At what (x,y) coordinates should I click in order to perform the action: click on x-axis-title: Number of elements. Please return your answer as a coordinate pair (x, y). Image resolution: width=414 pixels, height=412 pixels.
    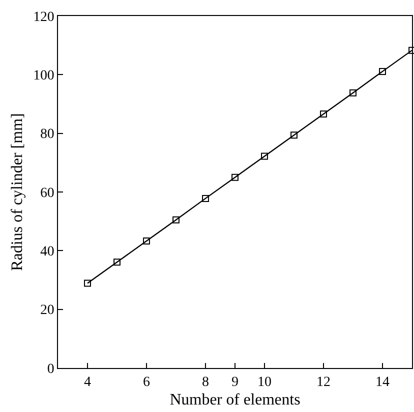
    Looking at the image, I should click on (235, 400).